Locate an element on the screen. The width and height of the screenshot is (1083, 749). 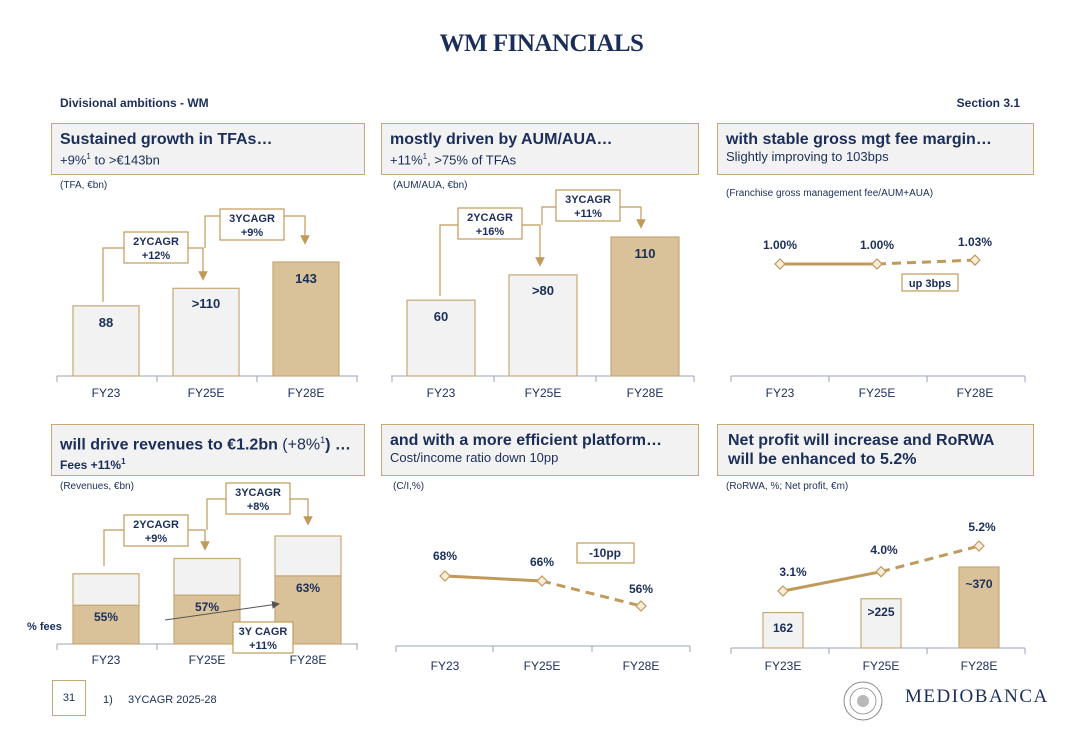
chart-2-cagr-2y-label: 2YCAGR is located at coordinates (490, 218).